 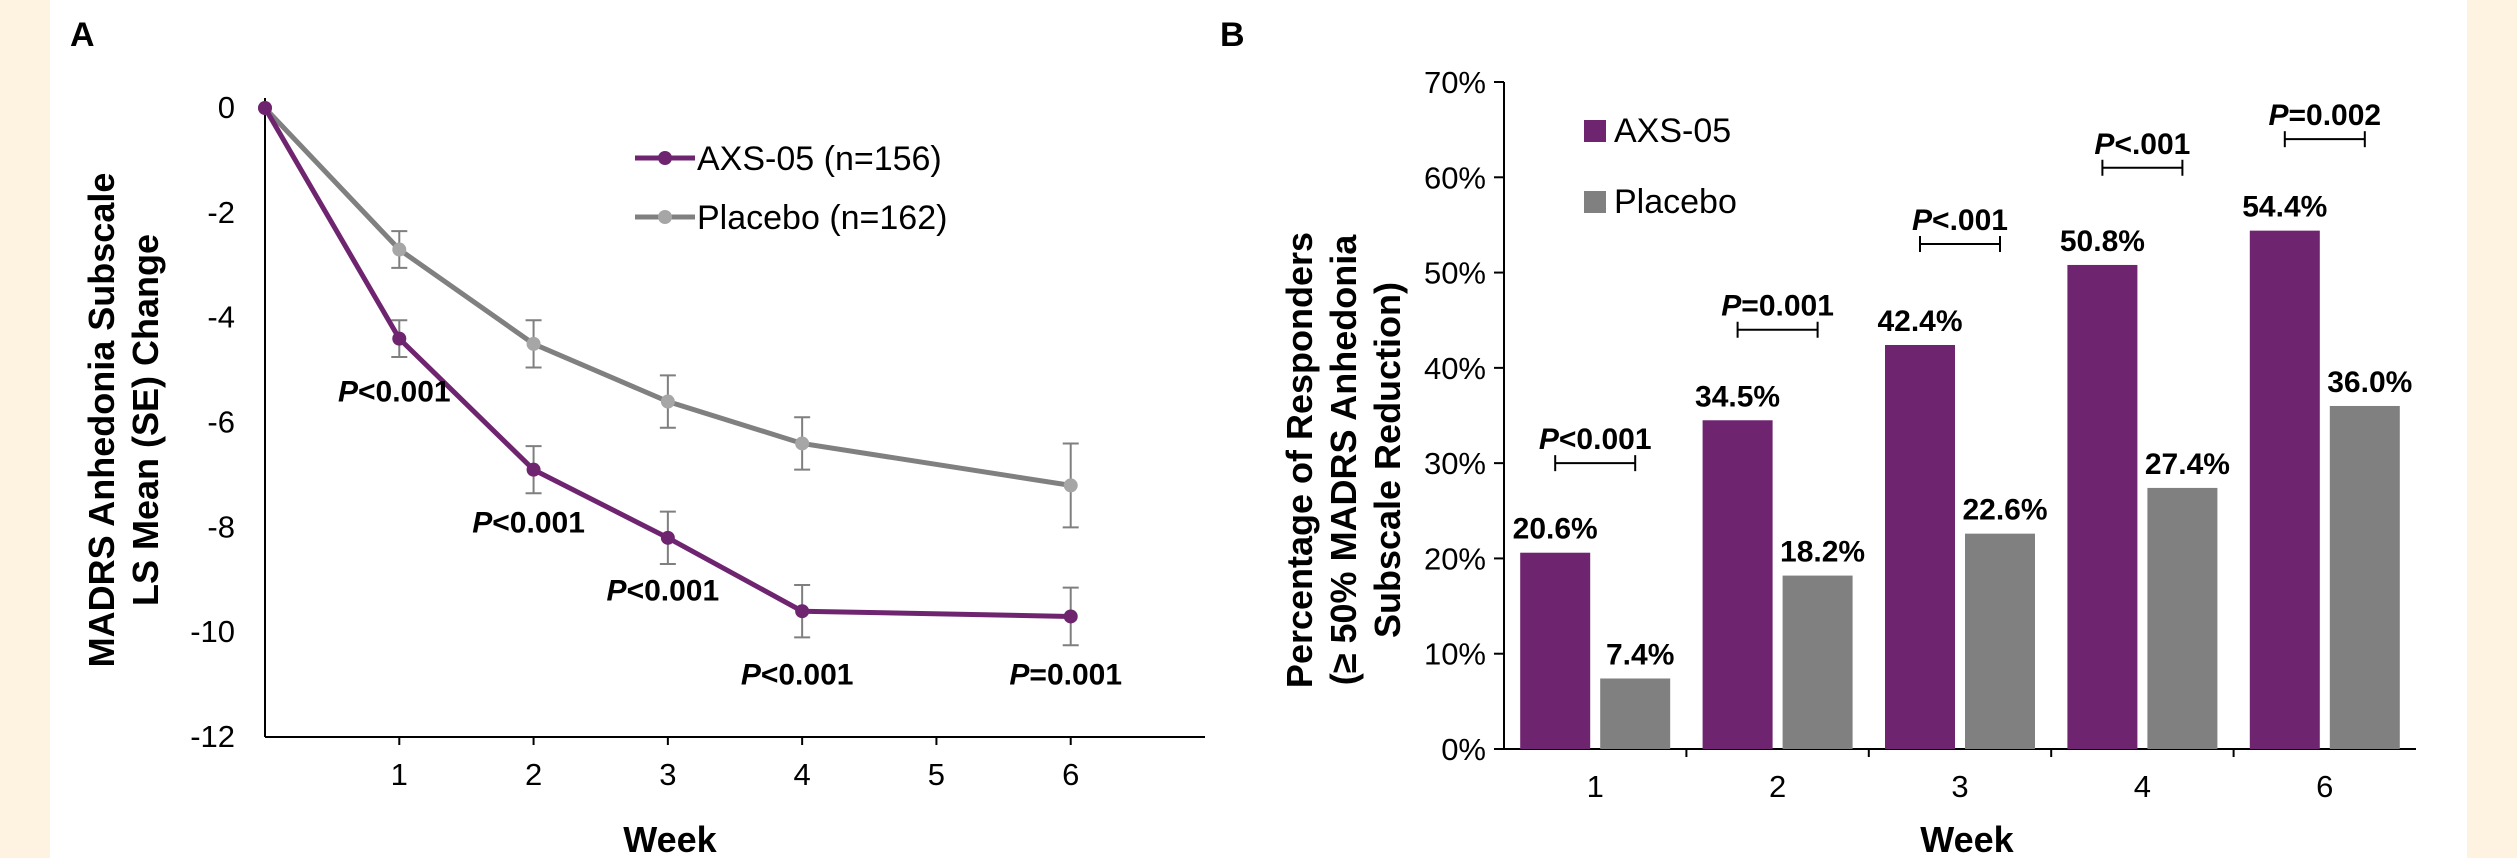 What do you see at coordinates (822, 218) in the screenshot?
I see `panel-a-legend-placebo-label: Placebo (n=162)` at bounding box center [822, 218].